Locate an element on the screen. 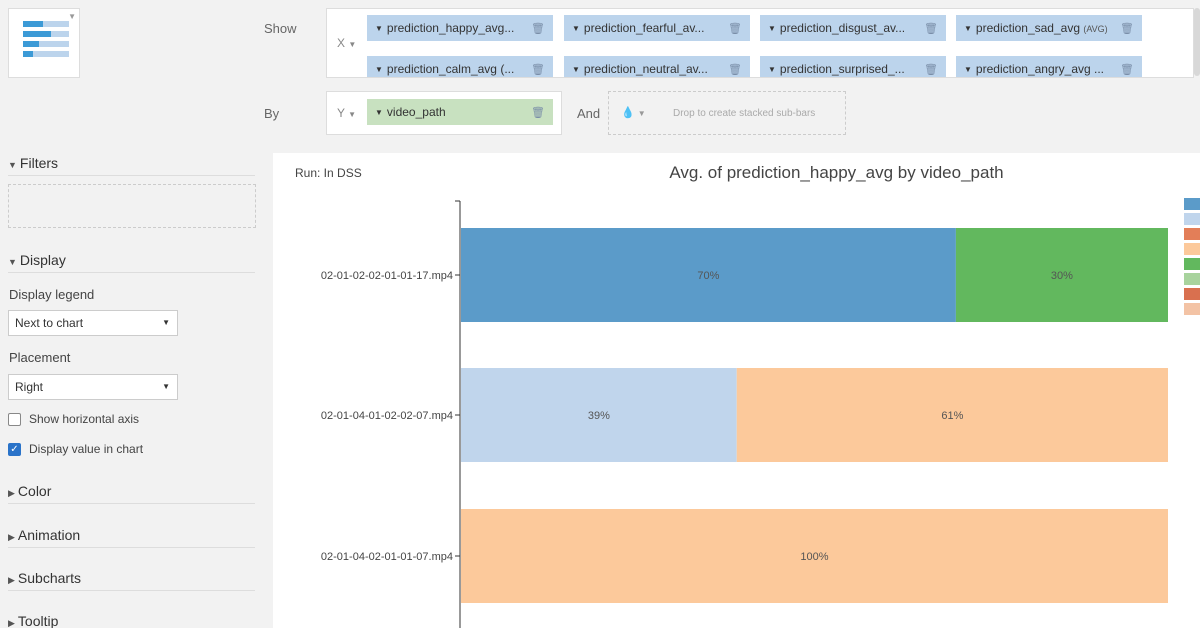  measure-label: prediction_sad_avg (AVG) is located at coordinates (1041, 28).